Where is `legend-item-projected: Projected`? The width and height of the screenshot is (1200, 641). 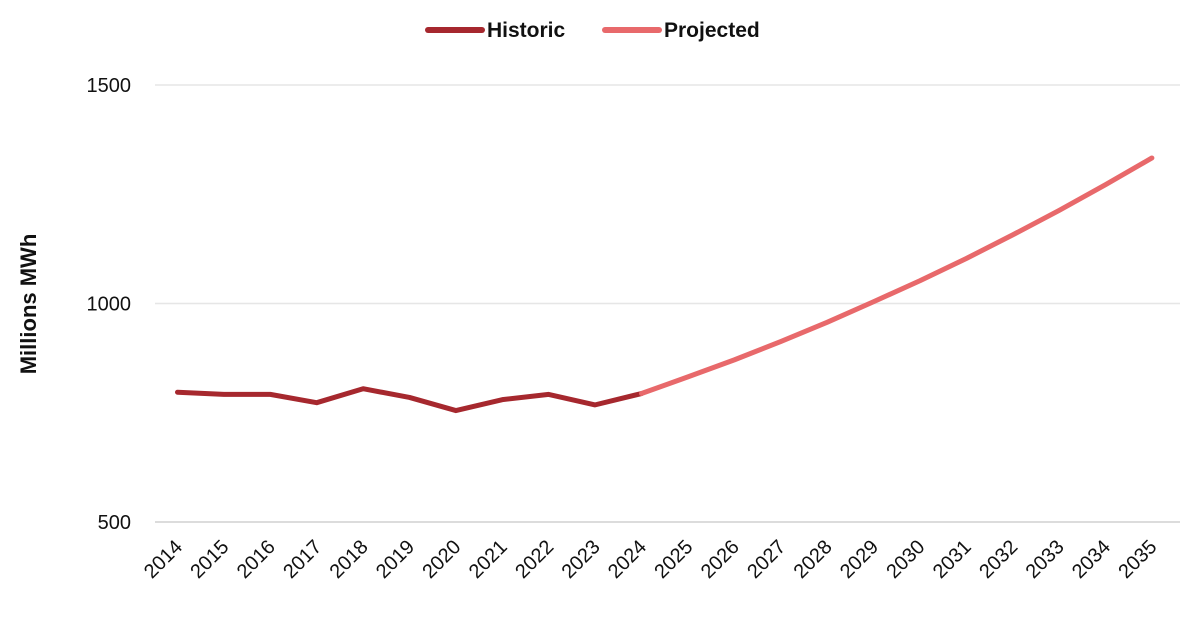
legend-item-projected: Projected is located at coordinates (681, 30).